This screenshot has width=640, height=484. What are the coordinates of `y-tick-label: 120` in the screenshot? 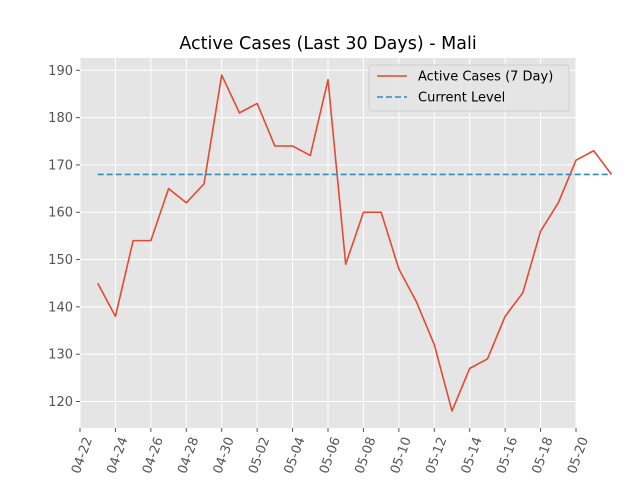 It's located at (60, 402).